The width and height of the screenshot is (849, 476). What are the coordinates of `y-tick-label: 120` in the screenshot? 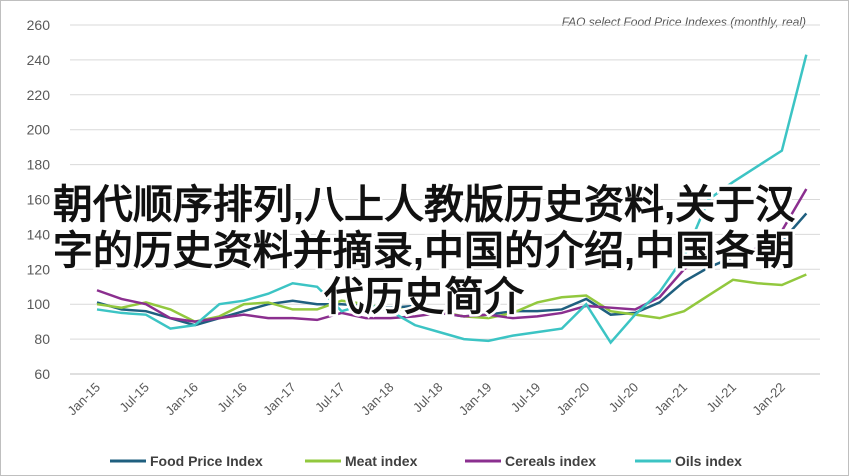 It's located at (39, 269).